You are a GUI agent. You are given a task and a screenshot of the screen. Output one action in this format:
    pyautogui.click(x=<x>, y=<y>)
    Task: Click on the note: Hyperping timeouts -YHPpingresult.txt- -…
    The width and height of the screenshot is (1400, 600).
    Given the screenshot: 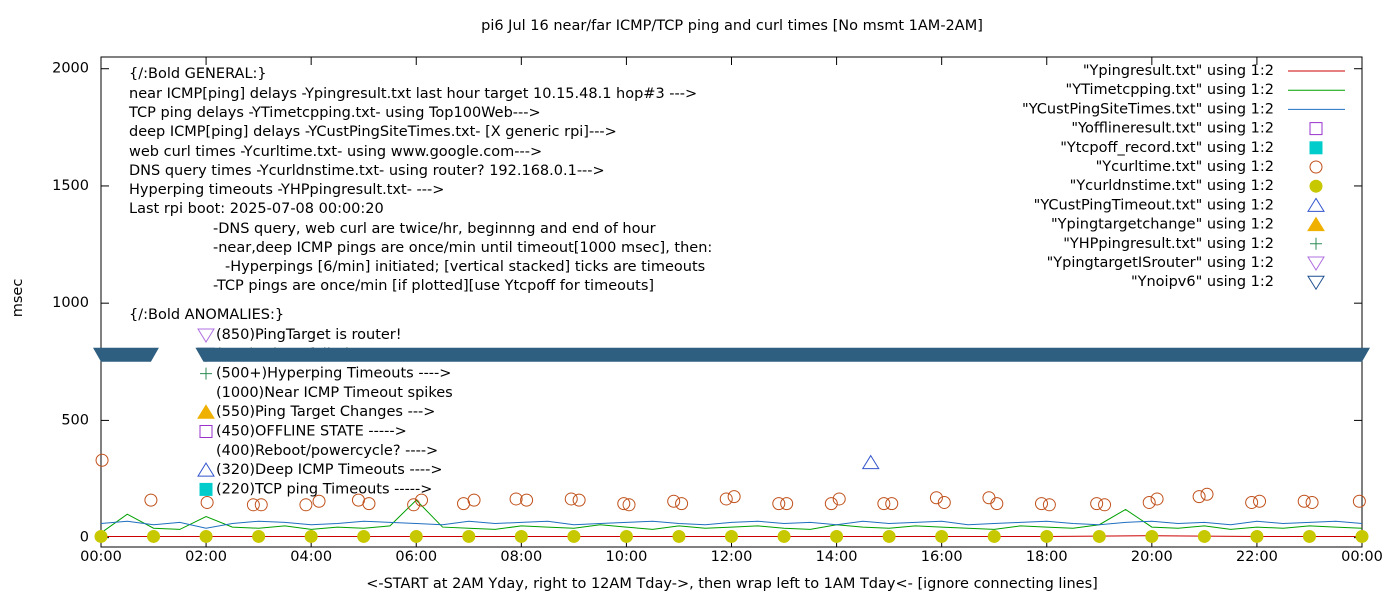 What is the action you would take?
    pyautogui.click(x=286, y=190)
    